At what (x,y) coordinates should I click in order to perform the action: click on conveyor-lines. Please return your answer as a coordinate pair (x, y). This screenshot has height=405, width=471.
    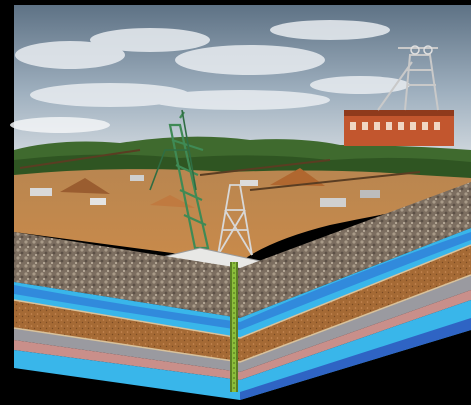
    Looking at the image, I should click on (220, 170).